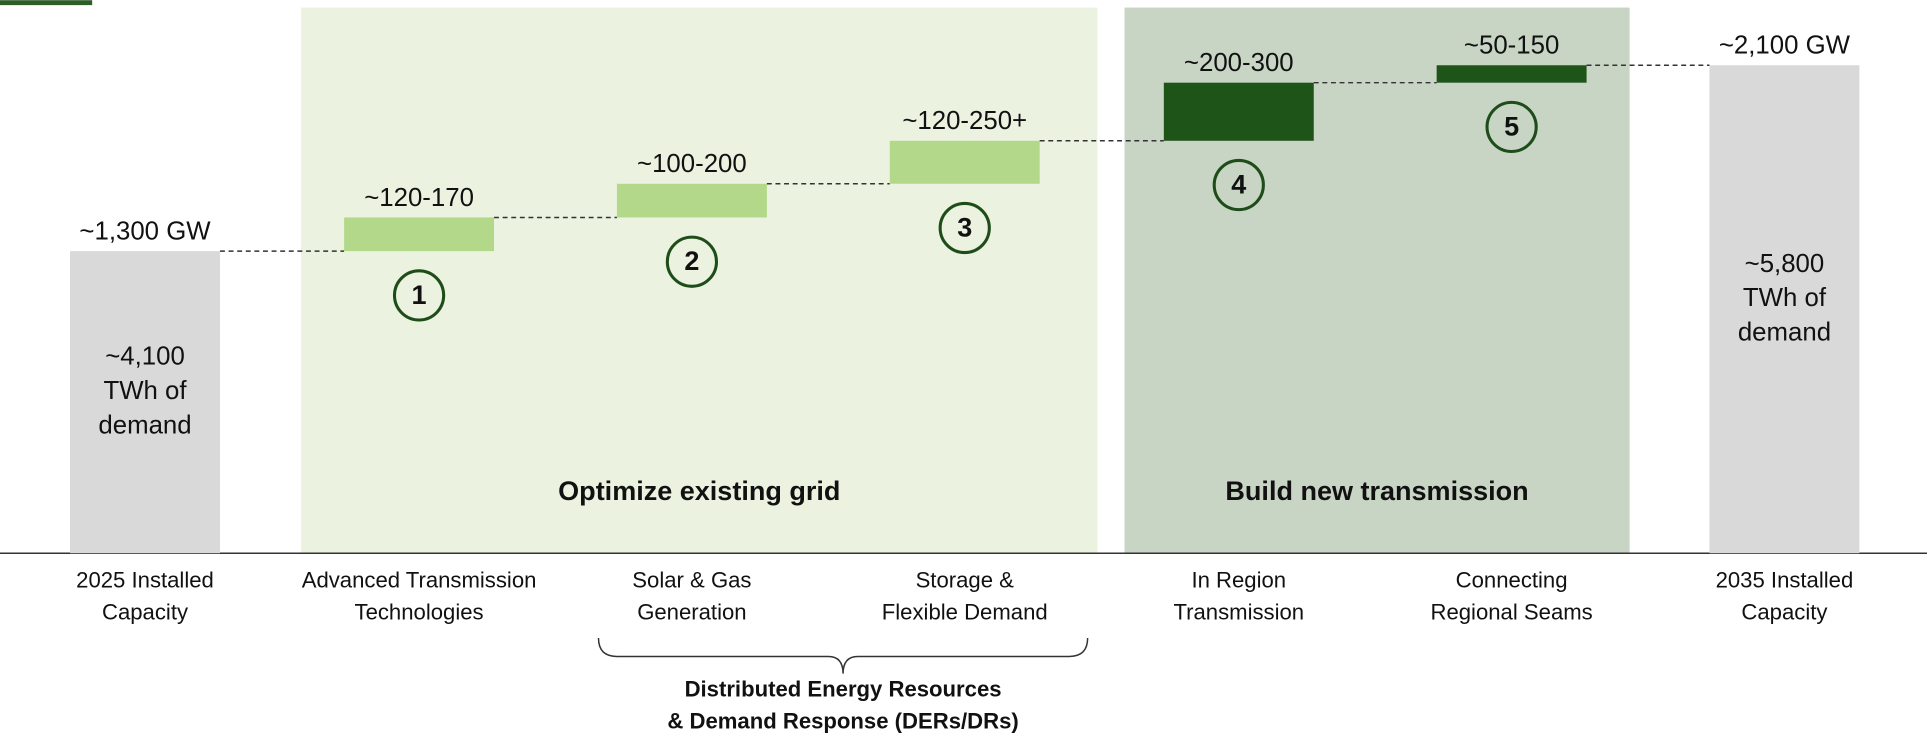 This screenshot has width=1927, height=739. I want to click on value-label: ~50-150, so click(1511, 46).